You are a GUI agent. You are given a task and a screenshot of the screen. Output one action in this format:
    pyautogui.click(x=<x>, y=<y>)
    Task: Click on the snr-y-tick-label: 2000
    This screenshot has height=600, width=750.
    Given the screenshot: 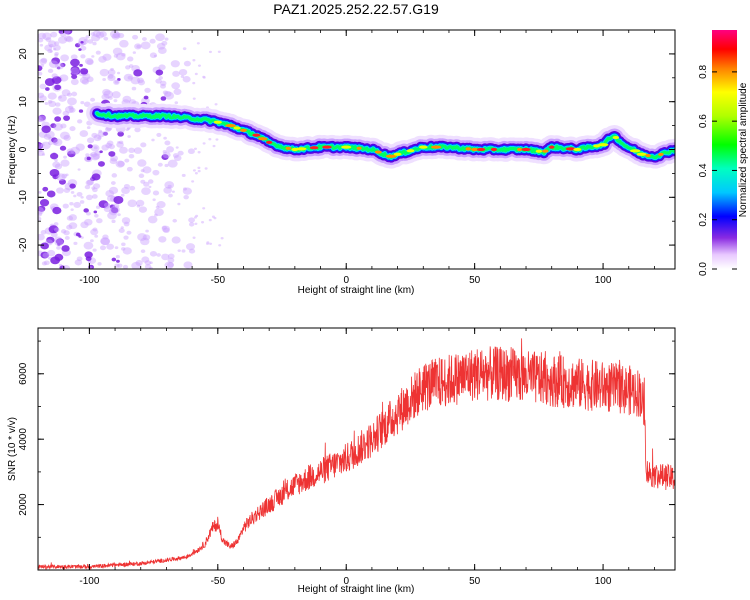 What is the action you would take?
    pyautogui.click(x=23, y=504)
    